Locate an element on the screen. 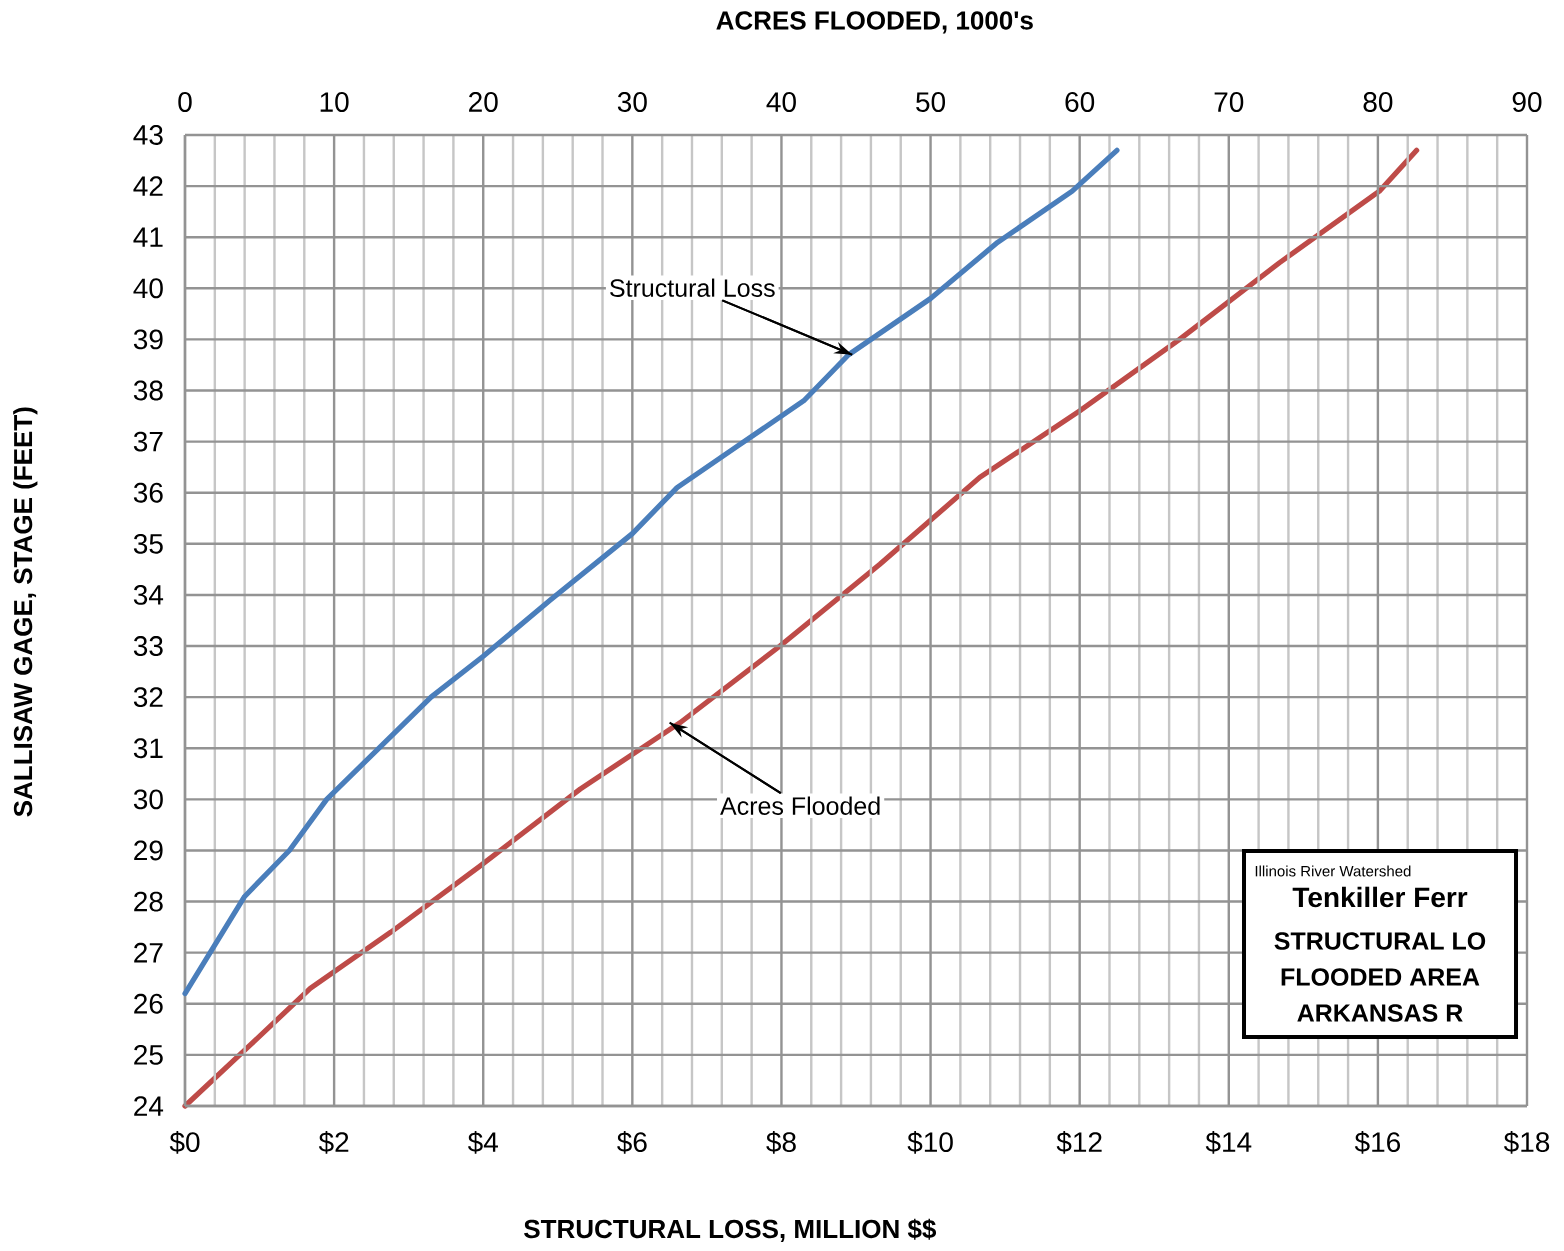 Image resolution: width=1564 pixels, height=1251 pixels. y-tick-label: 33 is located at coordinates (148, 646).